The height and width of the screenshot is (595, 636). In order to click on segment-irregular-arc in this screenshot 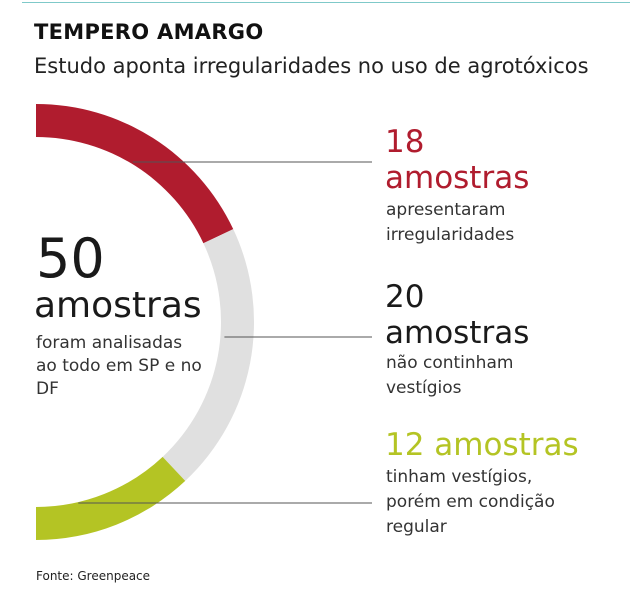, I will do `click(135, 174)`.